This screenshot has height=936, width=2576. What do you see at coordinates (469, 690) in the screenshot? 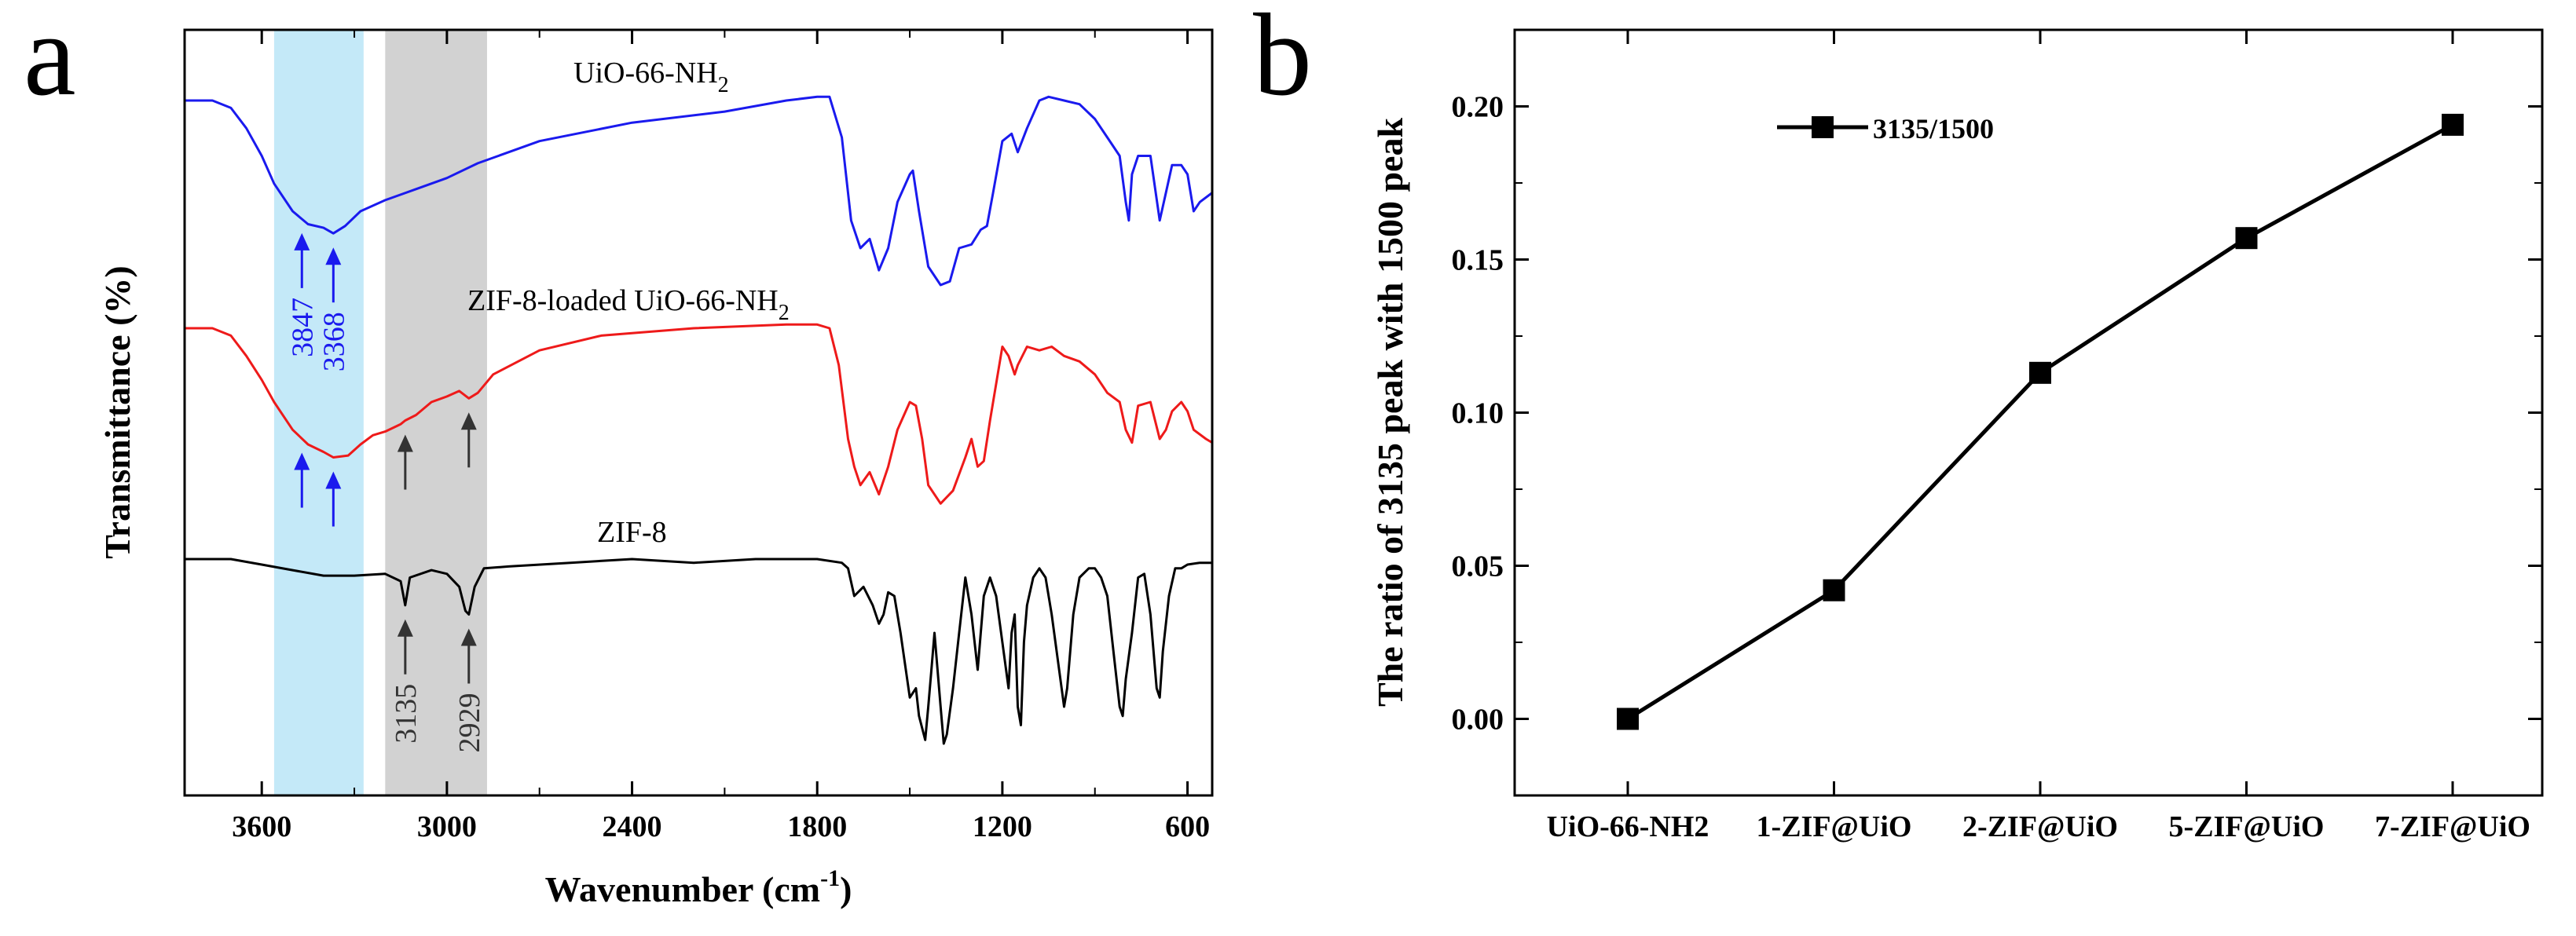
I see `peak-arrow-7: 2929` at bounding box center [469, 690].